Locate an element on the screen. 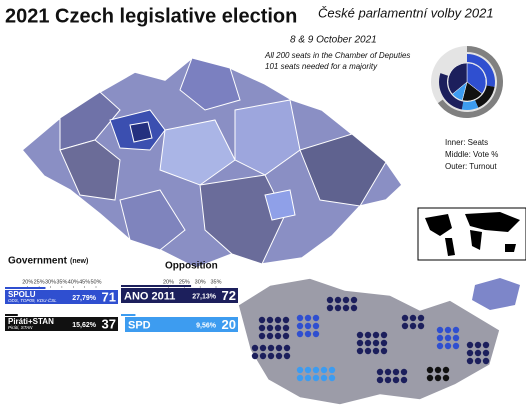 The height and width of the screenshot is (411, 526). date: 8 & 9 October 2021 is located at coordinates (333, 40).